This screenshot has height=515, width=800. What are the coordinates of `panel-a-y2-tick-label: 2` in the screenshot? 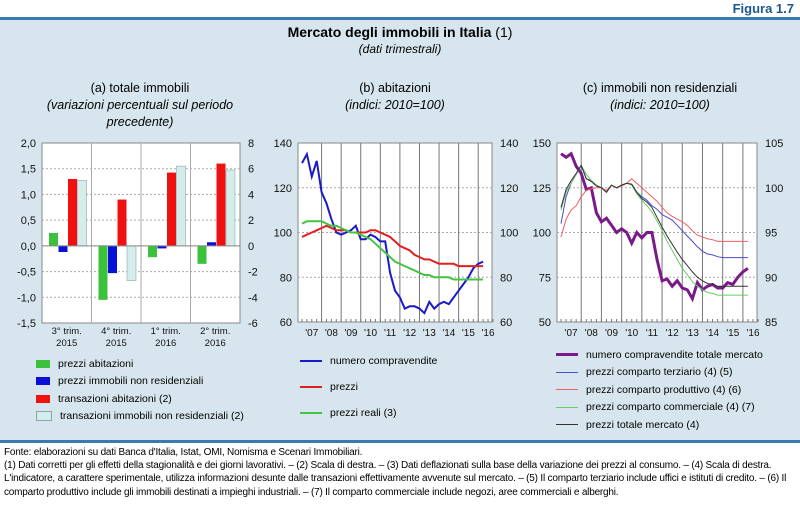 It's located at (251, 221).